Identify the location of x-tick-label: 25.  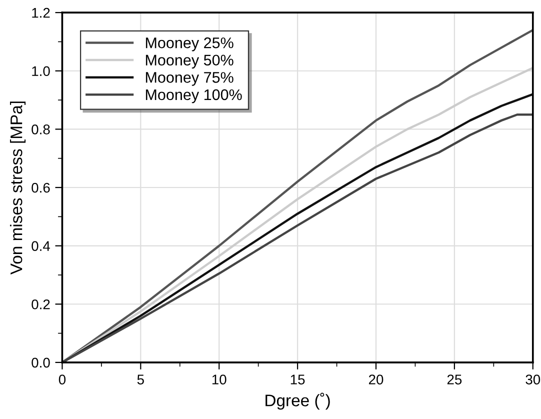
(454, 379).